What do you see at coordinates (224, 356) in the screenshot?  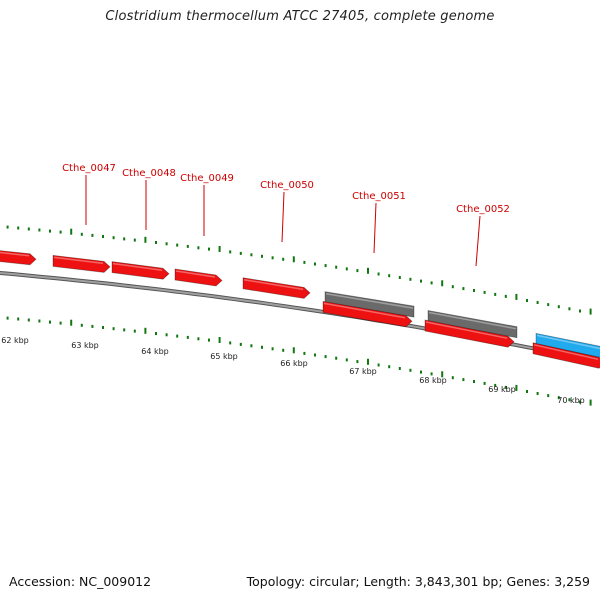 I see `scale-label: 65 kbp` at bounding box center [224, 356].